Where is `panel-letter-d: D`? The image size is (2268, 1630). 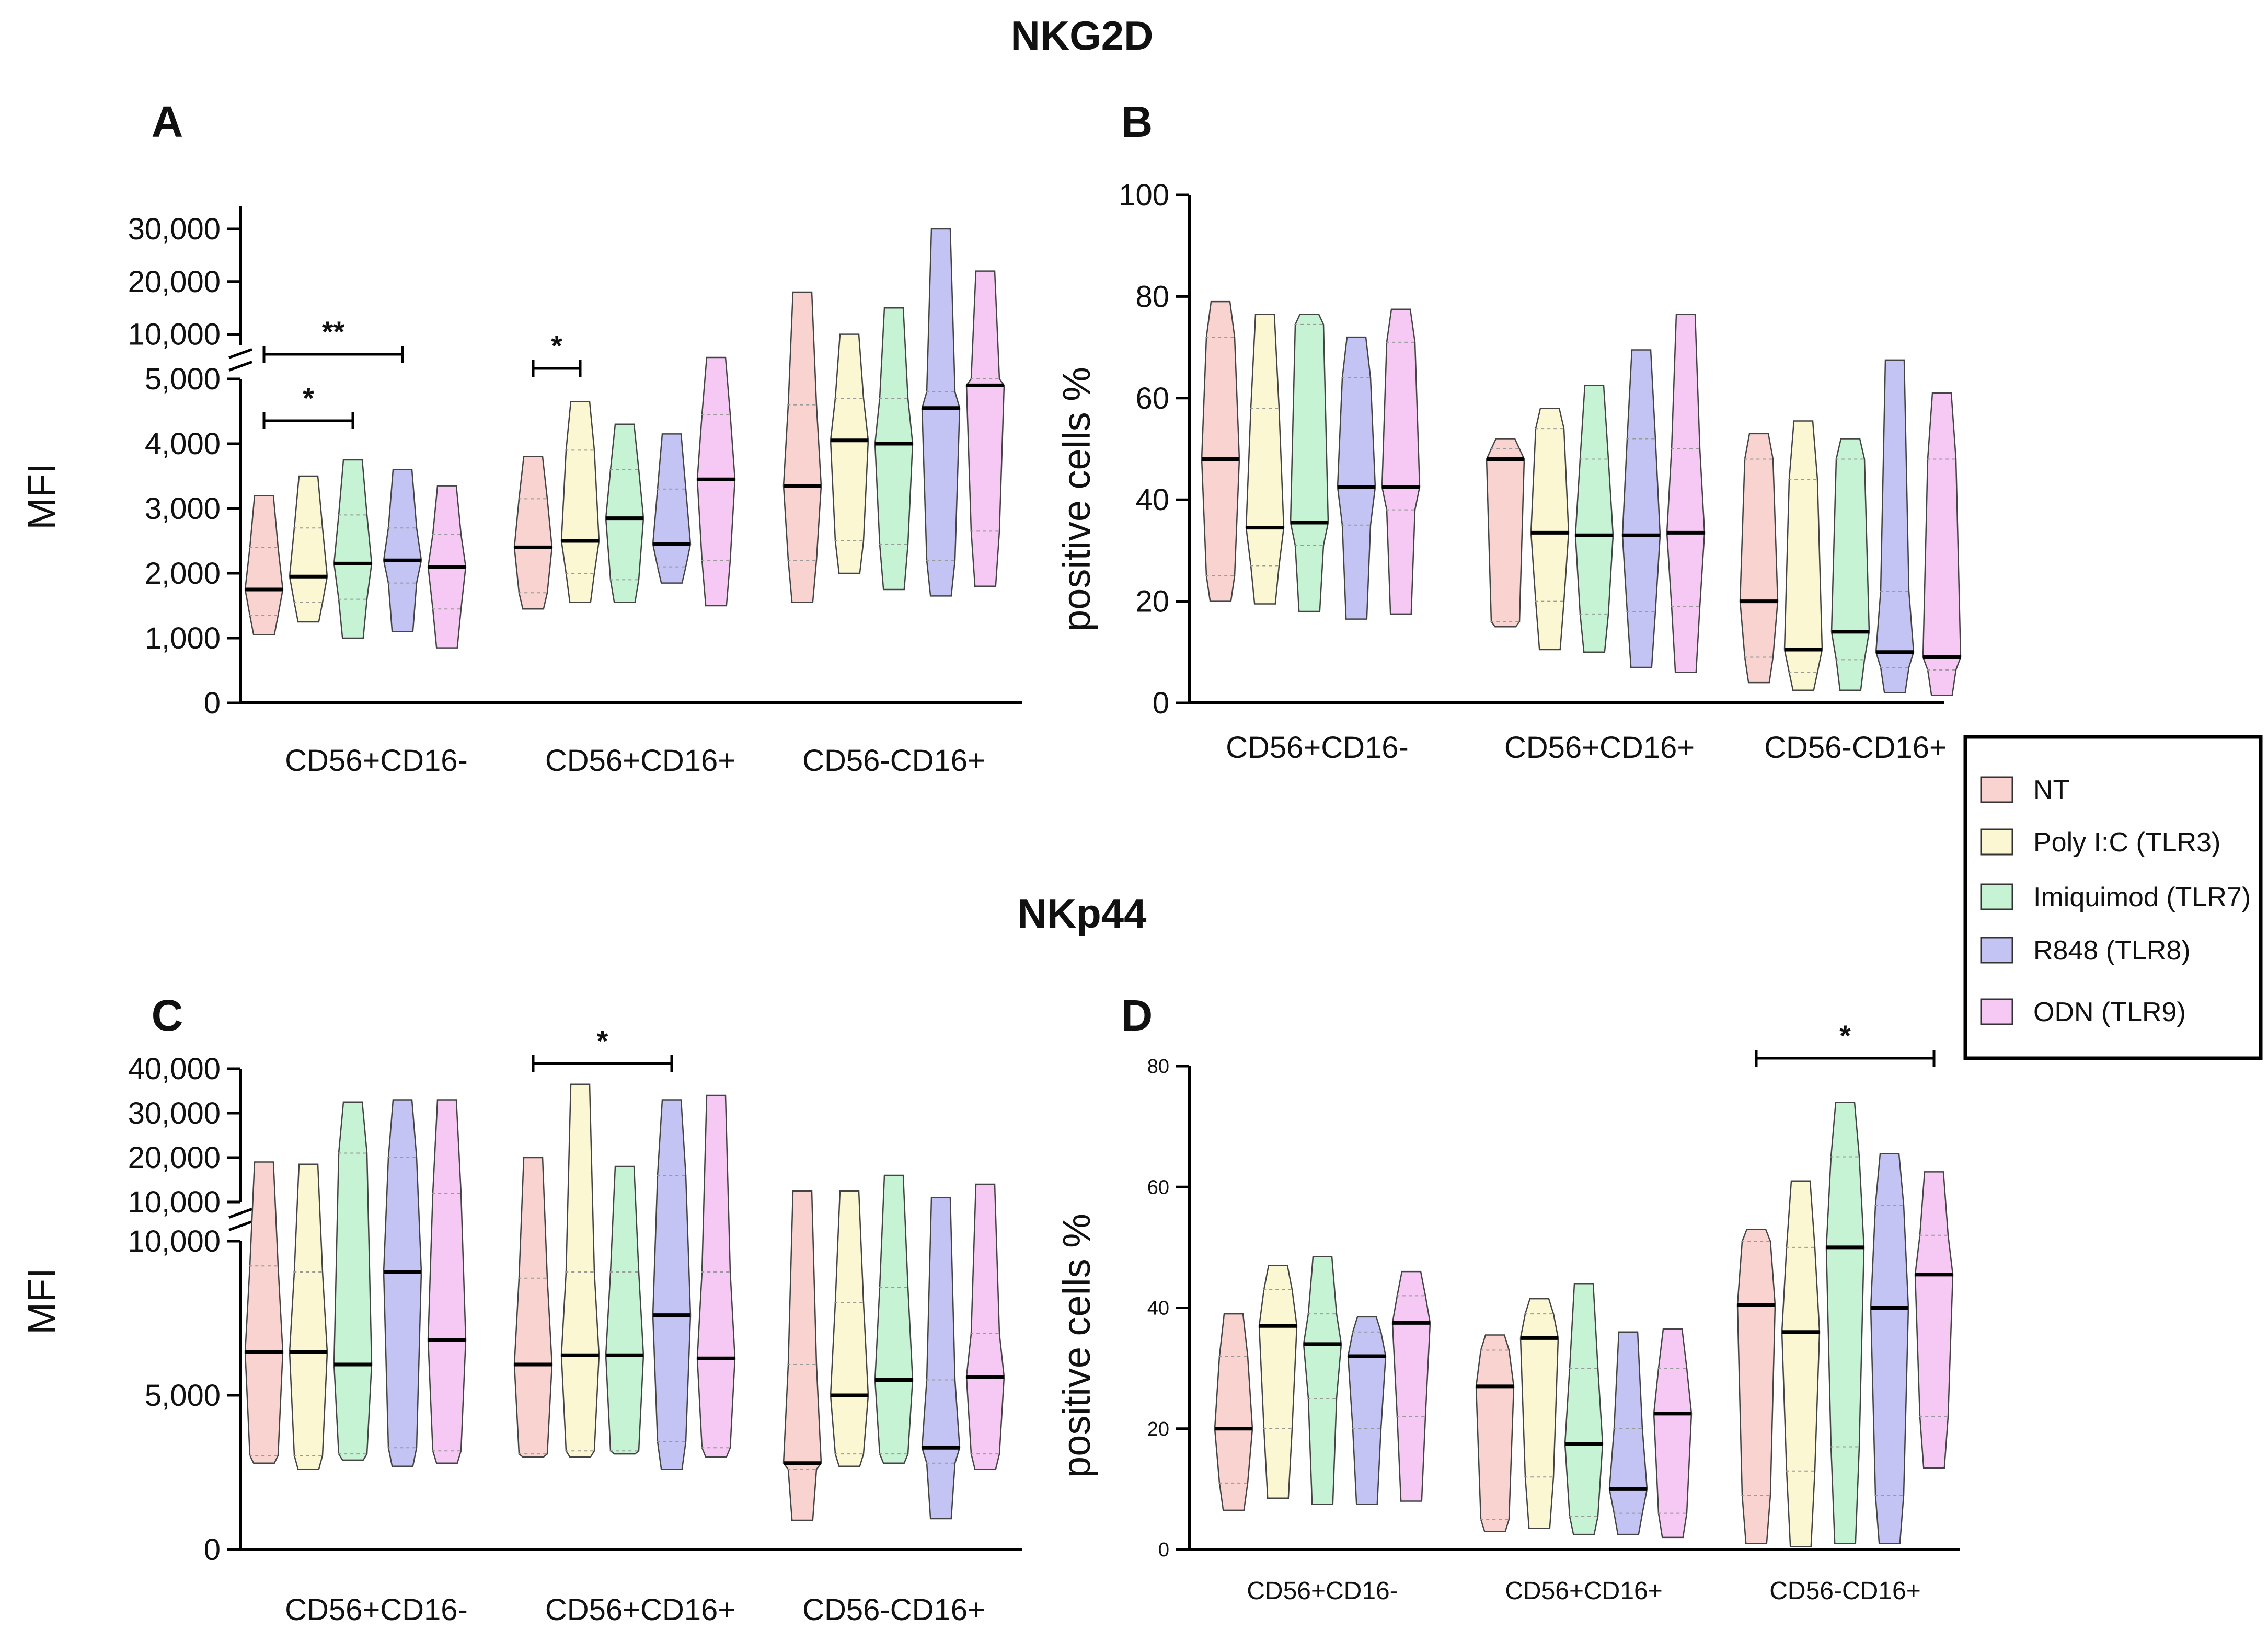
panel-letter-d: D is located at coordinates (1137, 1016).